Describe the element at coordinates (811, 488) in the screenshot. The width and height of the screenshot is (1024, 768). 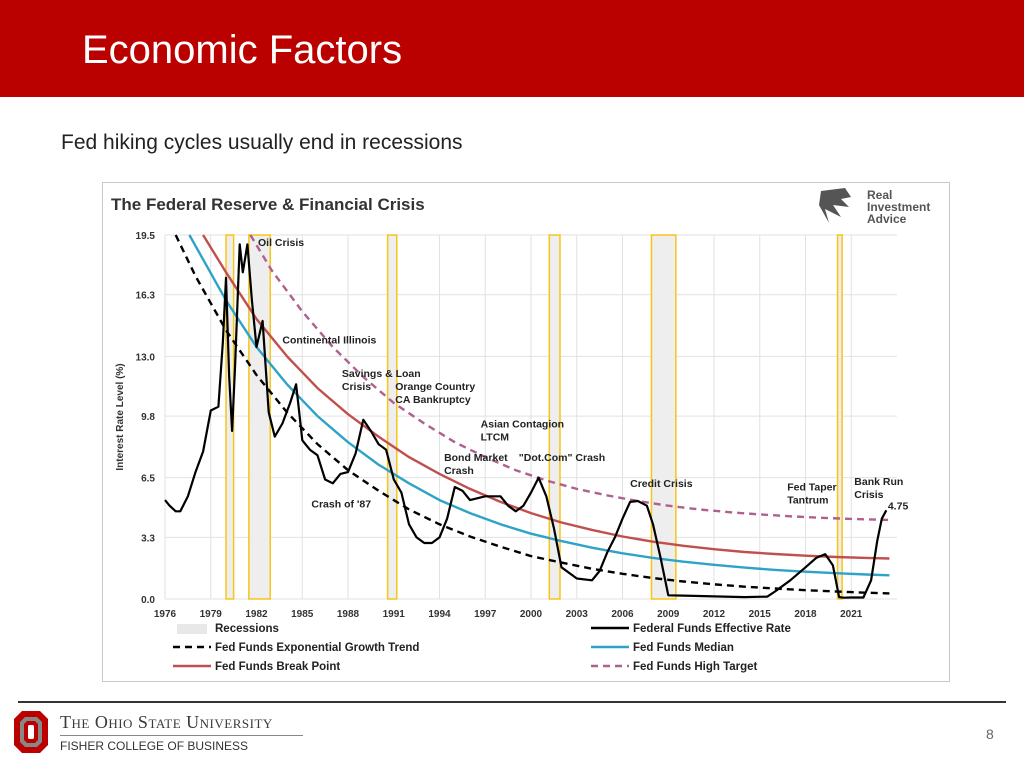
I see `chart-annotation: Fed Taper` at that location.